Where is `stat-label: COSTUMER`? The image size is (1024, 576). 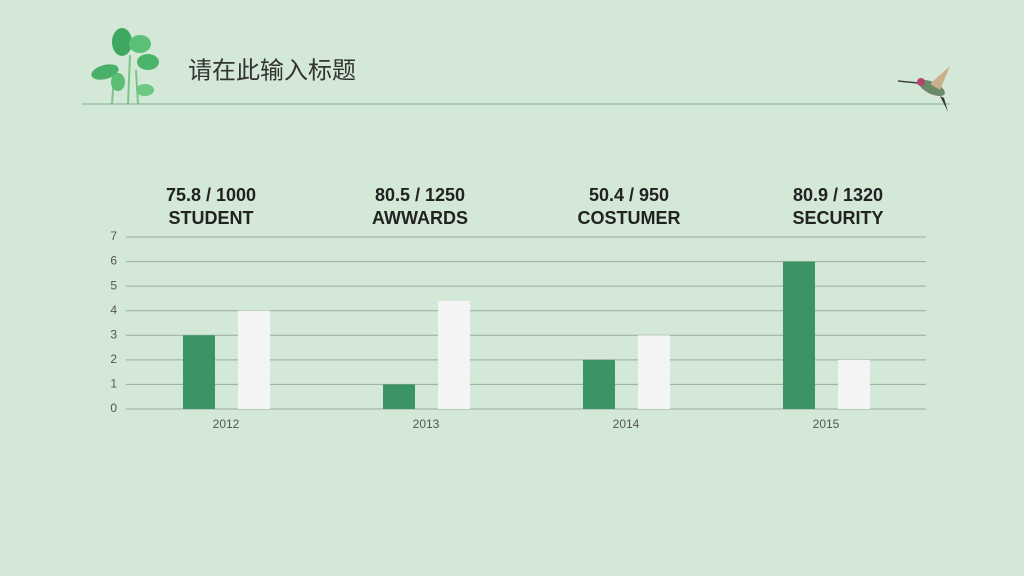
stat-label: COSTUMER is located at coordinates (629, 218).